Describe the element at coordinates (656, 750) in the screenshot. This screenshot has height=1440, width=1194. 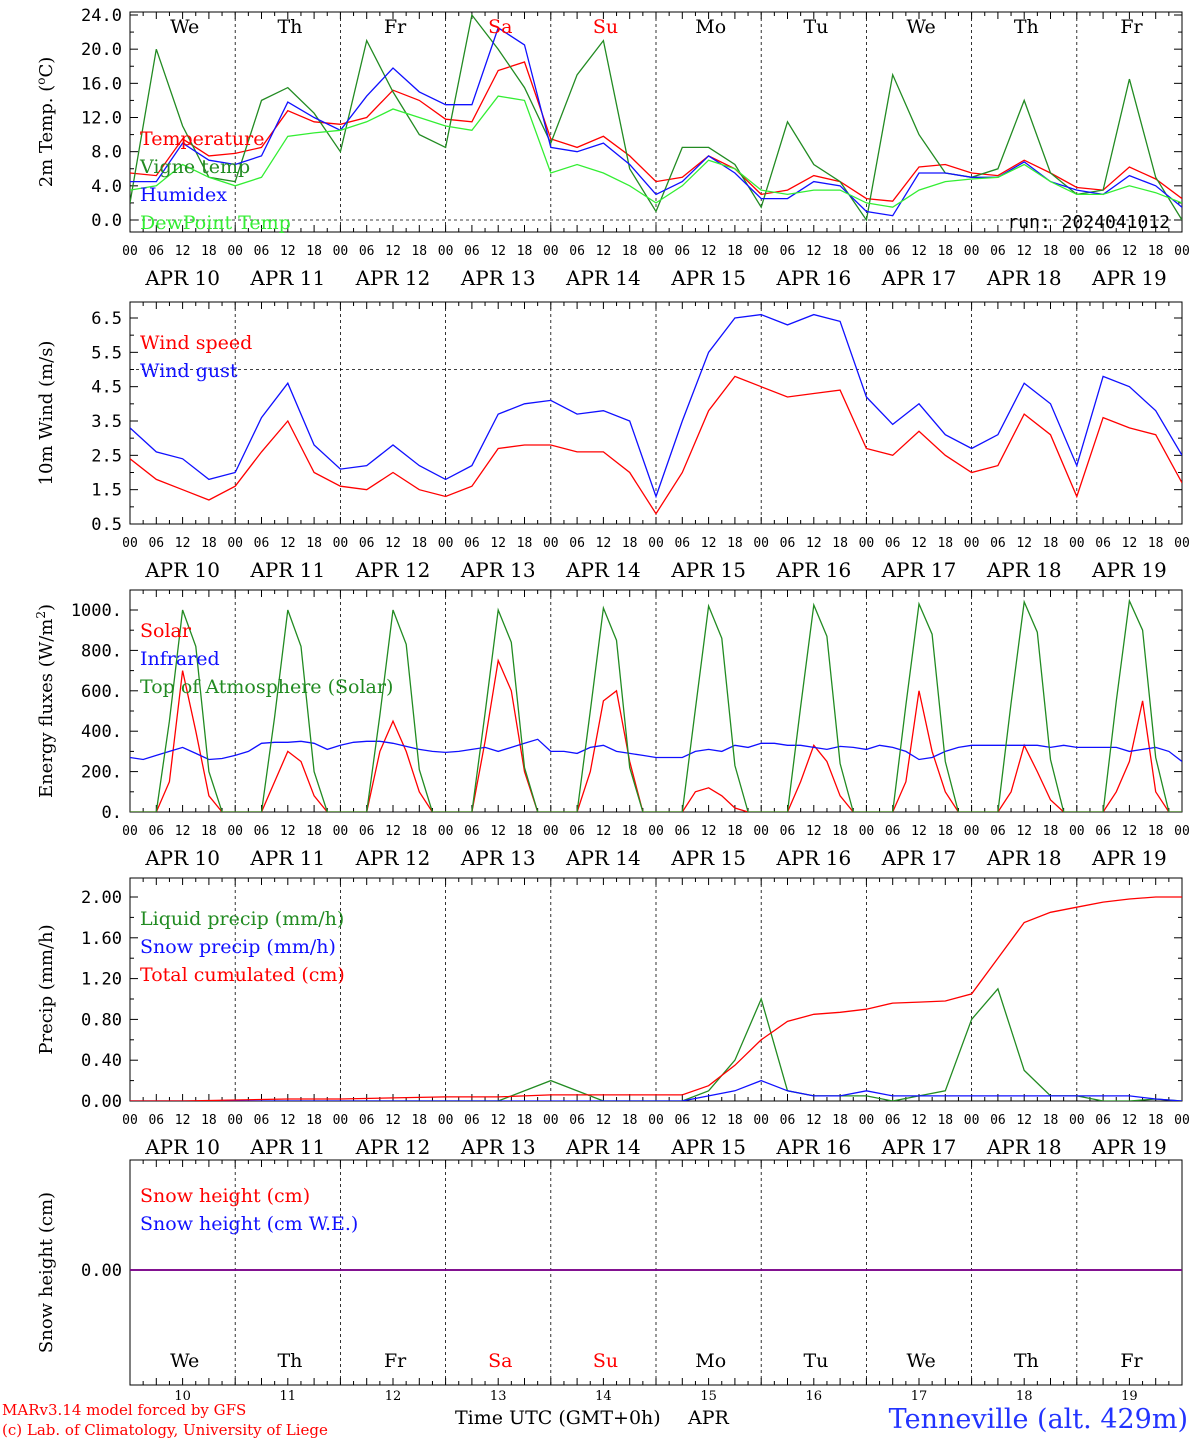
I see `series-line-infrared` at that location.